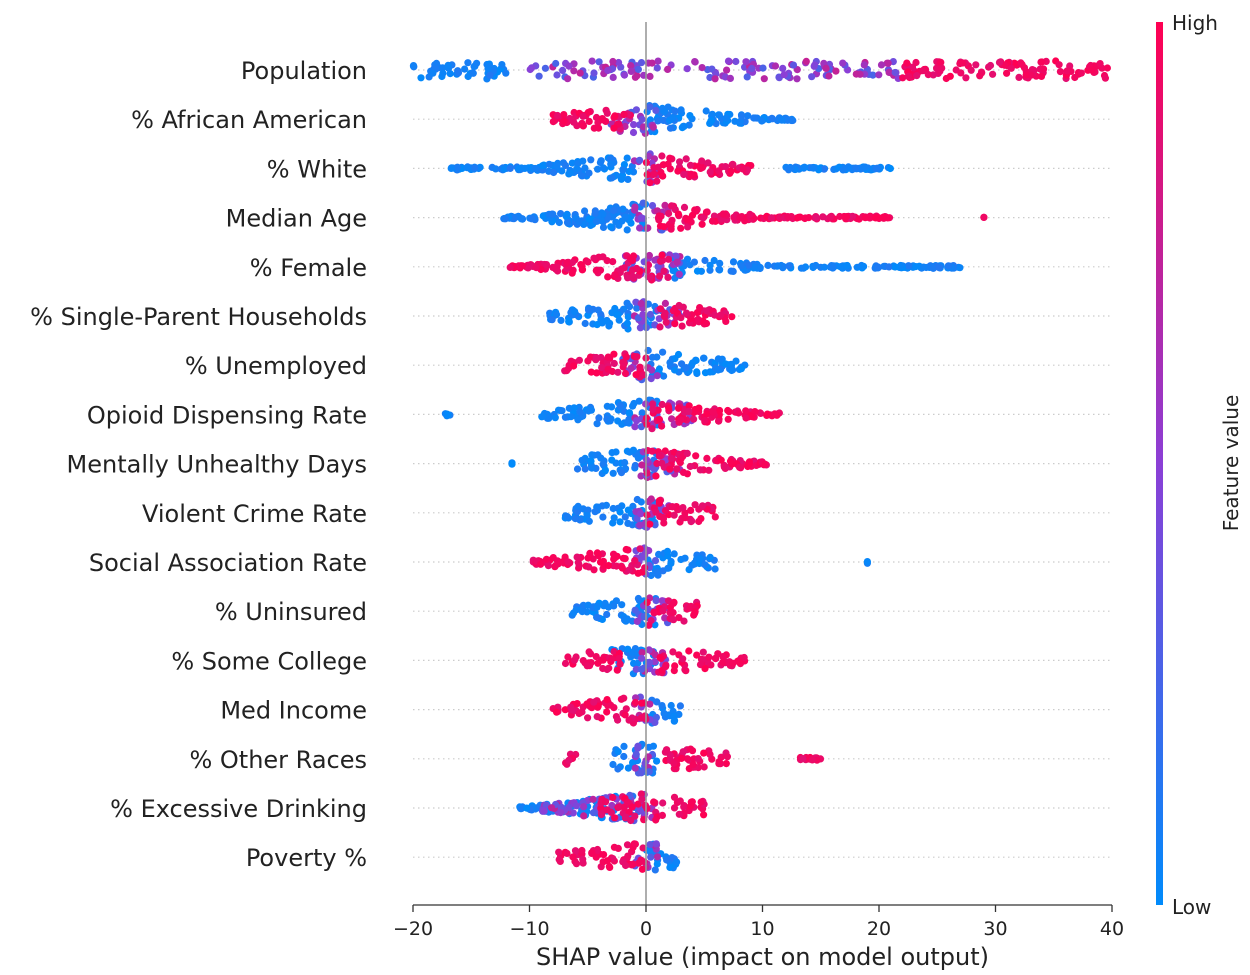 Image resolution: width=1250 pixels, height=975 pixels. I want to click on colorbar-title: Feature value, so click(1231, 463).